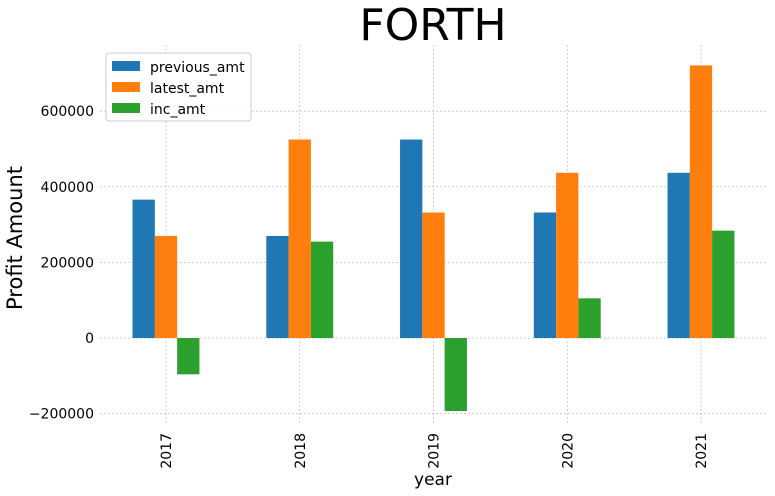 The width and height of the screenshot is (775, 496). Describe the element at coordinates (67, 263) in the screenshot. I see `y-tick-label: 200000` at that location.